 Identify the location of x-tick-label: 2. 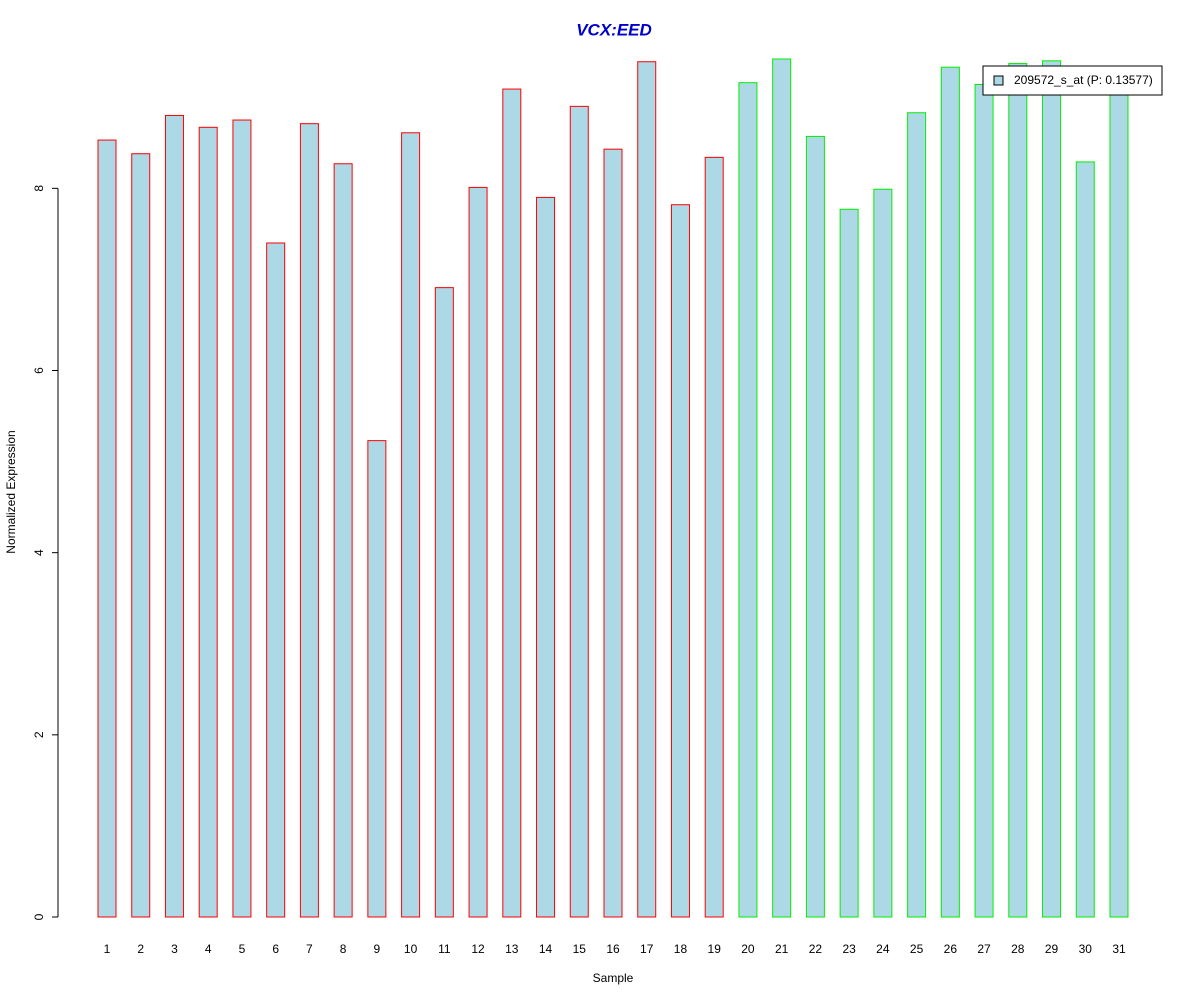
(140, 949).